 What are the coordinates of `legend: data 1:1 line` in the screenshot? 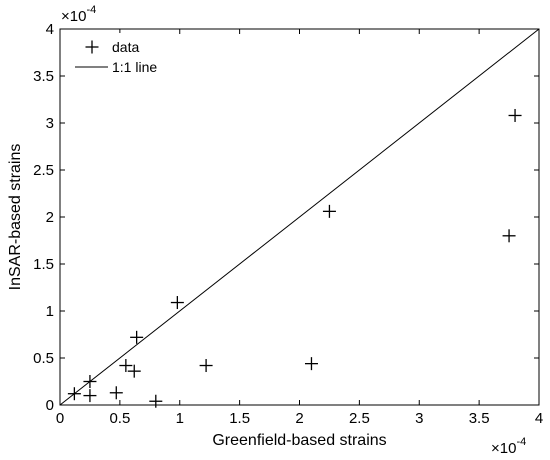 It's located at (119, 54).